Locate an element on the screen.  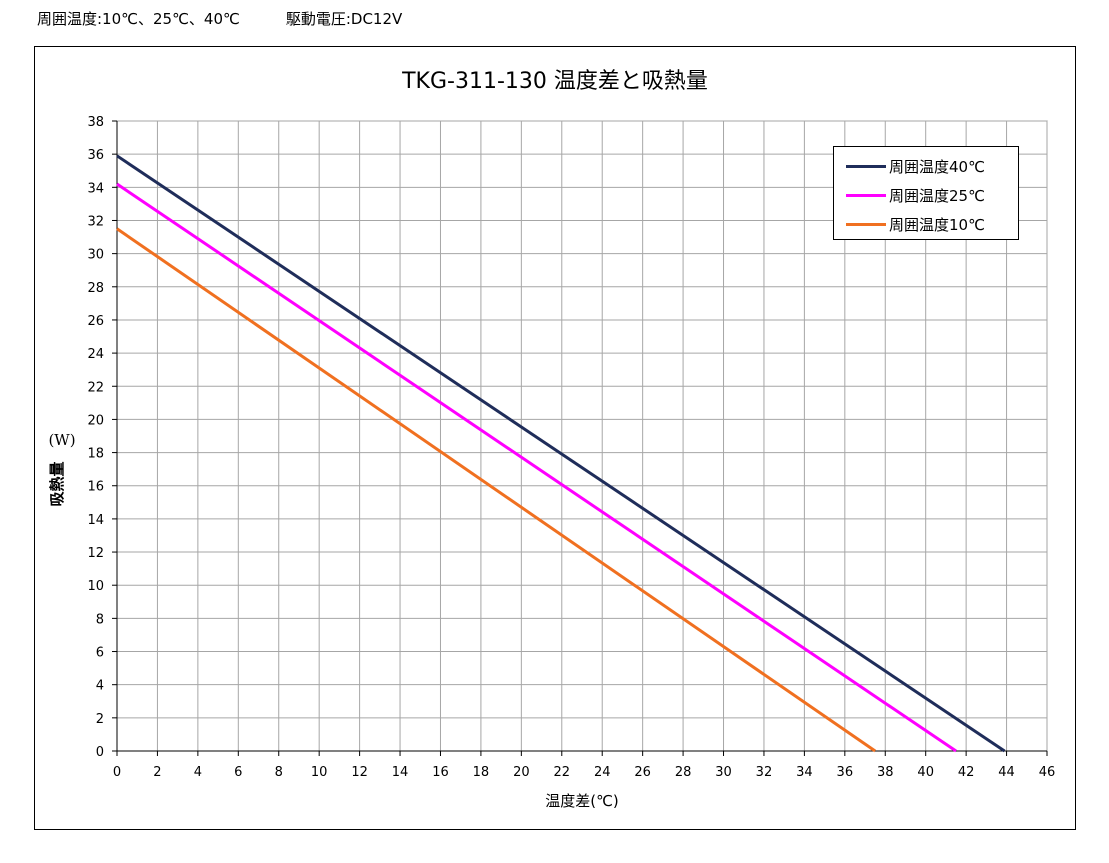
y-tick-label: 22 is located at coordinates (95, 387).